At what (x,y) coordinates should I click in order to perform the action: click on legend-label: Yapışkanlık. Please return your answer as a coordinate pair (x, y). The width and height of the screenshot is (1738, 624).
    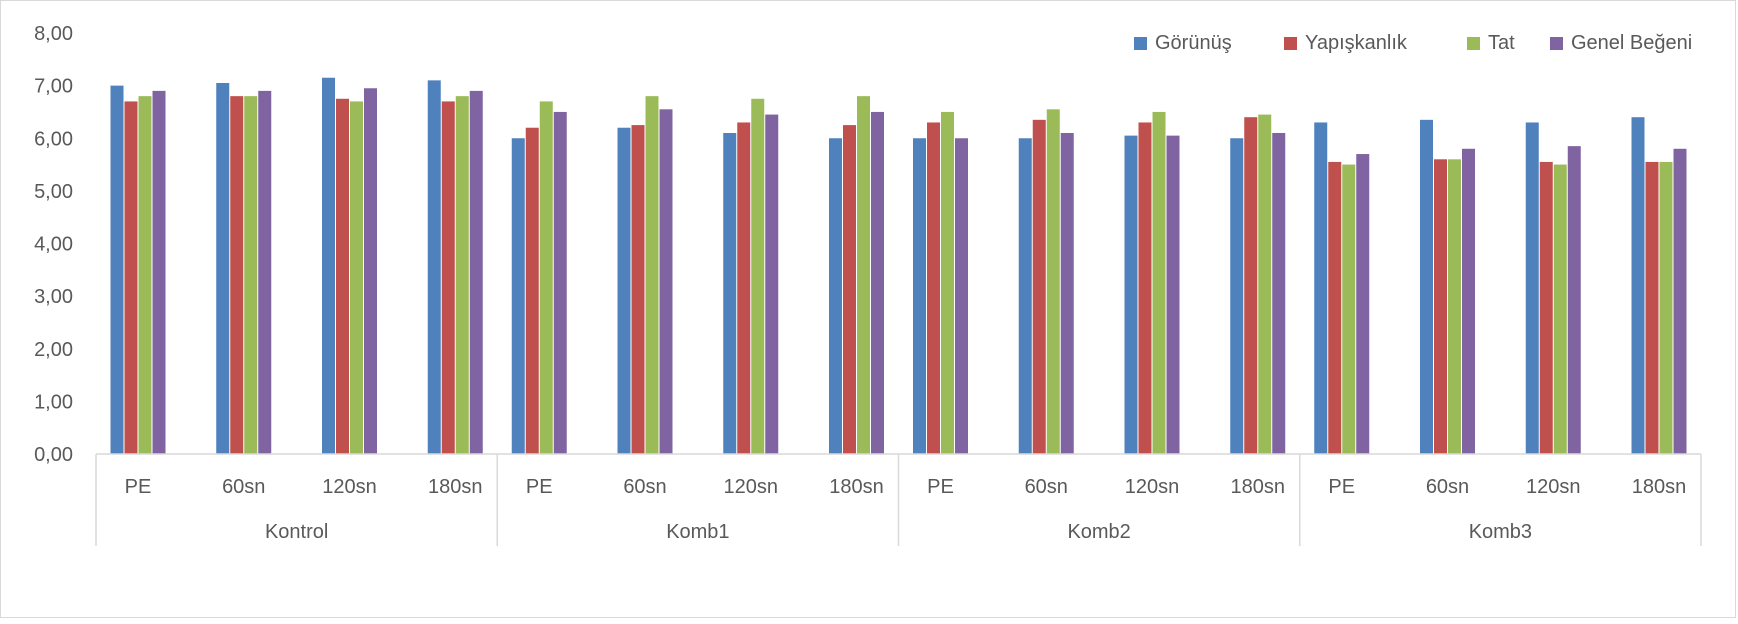
    Looking at the image, I should click on (1356, 43).